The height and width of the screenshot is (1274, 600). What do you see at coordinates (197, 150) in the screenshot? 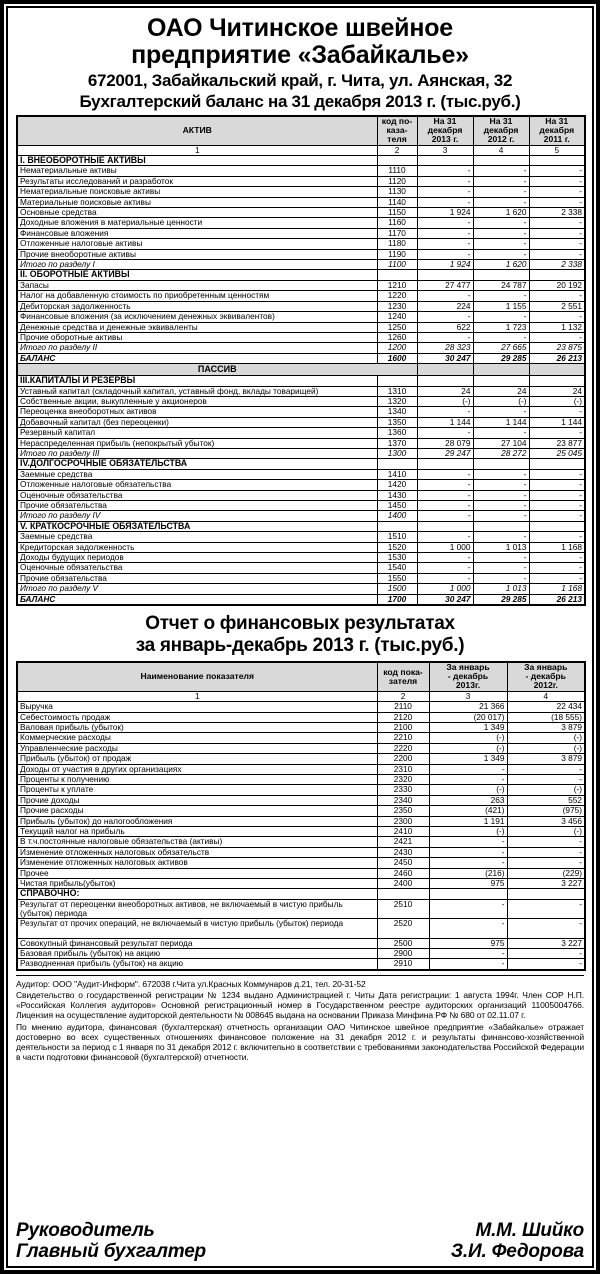
I see `colnum-1: 1` at bounding box center [197, 150].